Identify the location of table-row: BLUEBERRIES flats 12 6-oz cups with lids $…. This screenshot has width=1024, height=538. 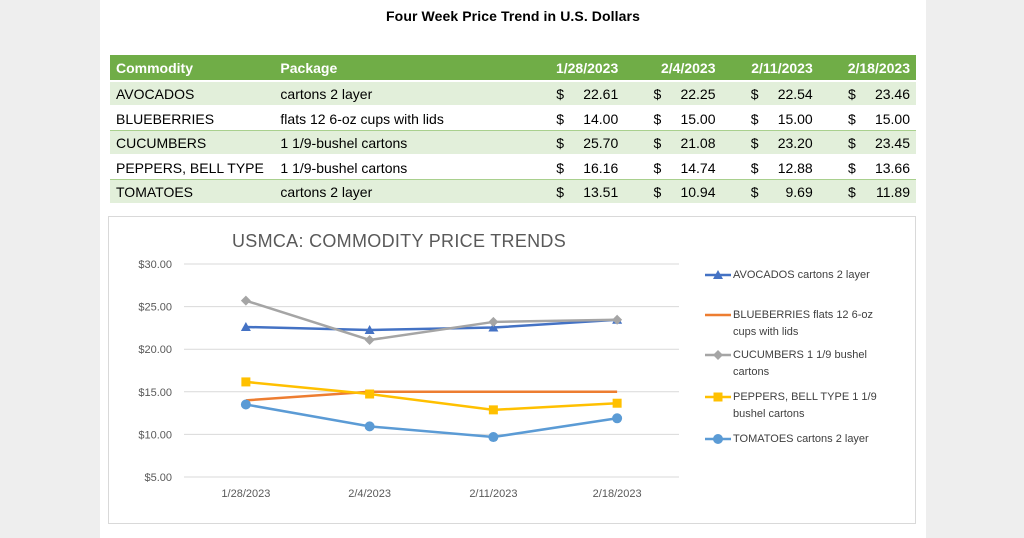
(513, 118).